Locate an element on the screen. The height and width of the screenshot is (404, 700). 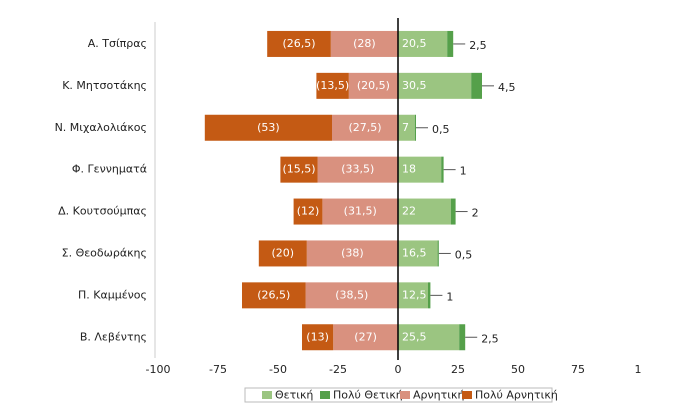
value-label: 12,5 is located at coordinates (414, 294).